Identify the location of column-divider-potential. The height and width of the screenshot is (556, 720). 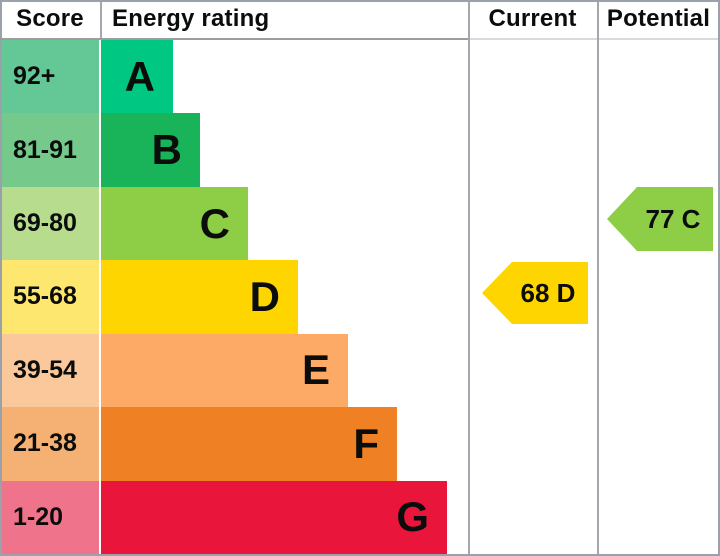
(598, 278).